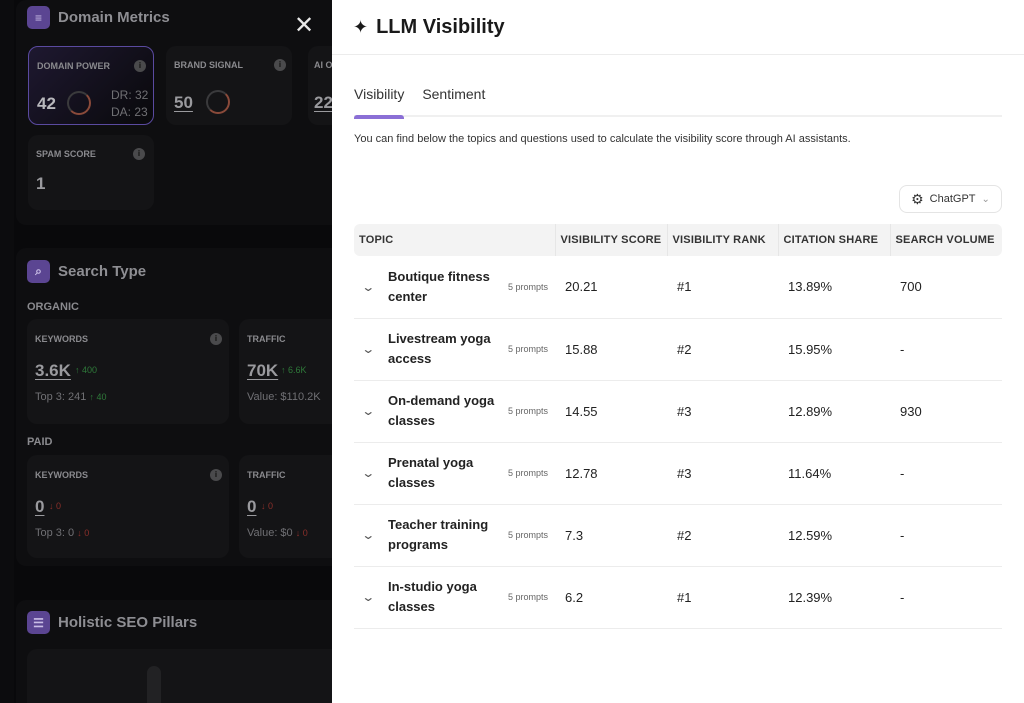  I want to click on spam-score-card: SPAM SCORE i 1, so click(91, 172).